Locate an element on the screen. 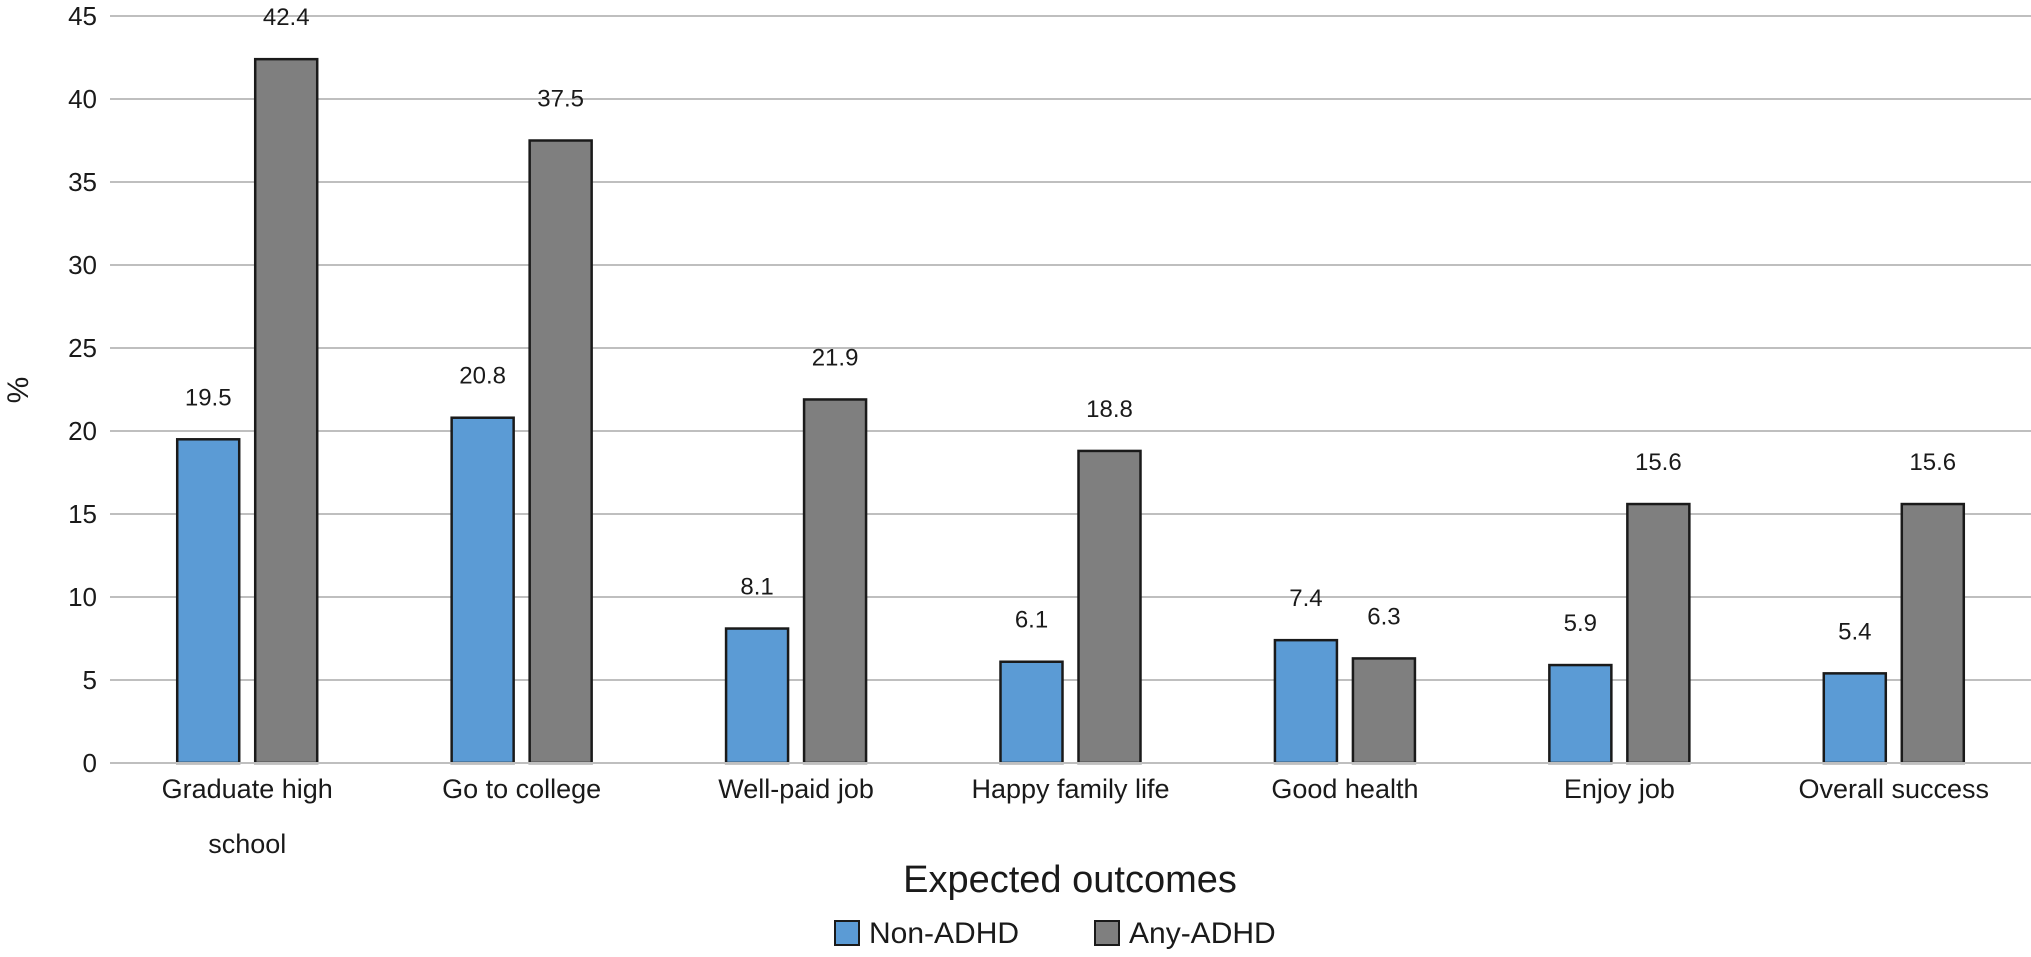 The height and width of the screenshot is (957, 2031). x-tick-label: Enjoy job is located at coordinates (1619, 789).